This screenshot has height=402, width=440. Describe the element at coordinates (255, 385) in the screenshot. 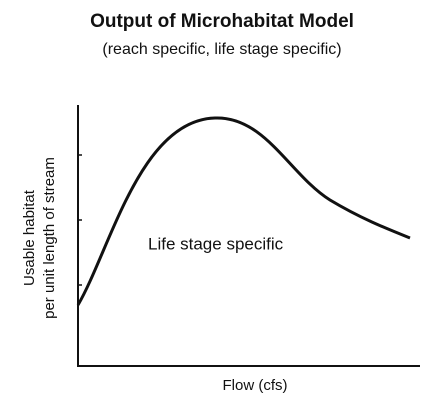

I see `x-axis-label: Flow (cfs)` at that location.